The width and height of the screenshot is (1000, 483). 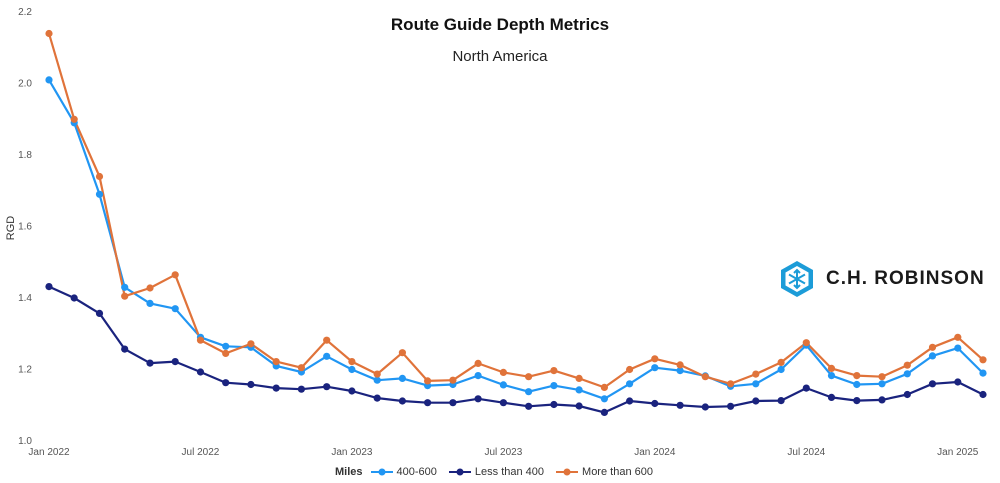 I want to click on legend-item-more-than-600: More than 600, so click(x=604, y=472).